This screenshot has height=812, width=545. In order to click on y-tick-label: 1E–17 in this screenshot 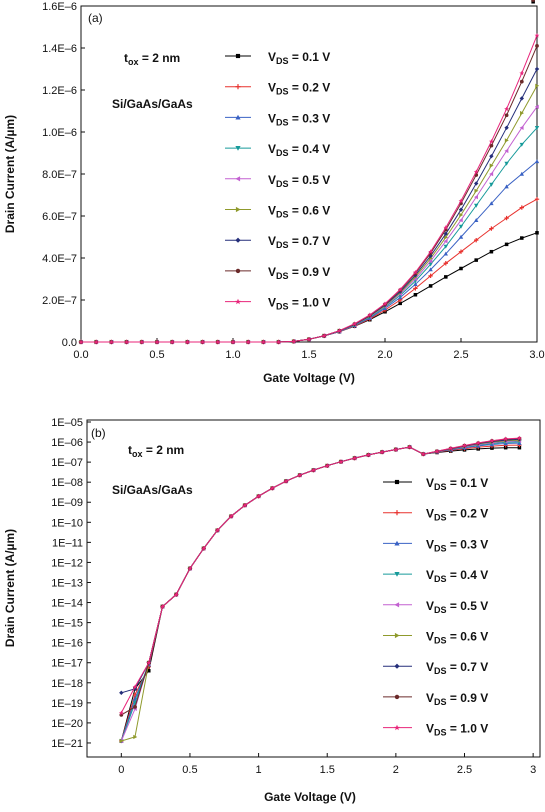, I will do `click(67, 664)`.